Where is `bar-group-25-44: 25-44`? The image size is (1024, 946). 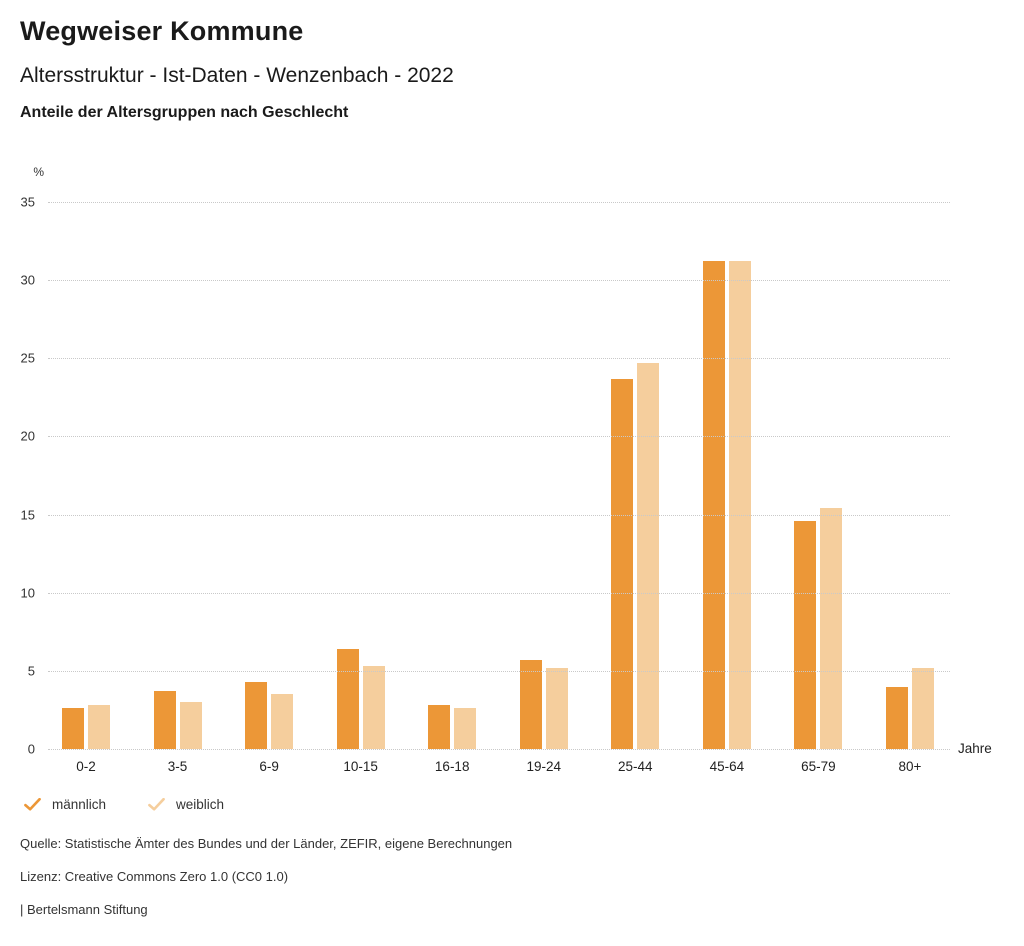
bar-group-25-44: 25-44 is located at coordinates (635, 488).